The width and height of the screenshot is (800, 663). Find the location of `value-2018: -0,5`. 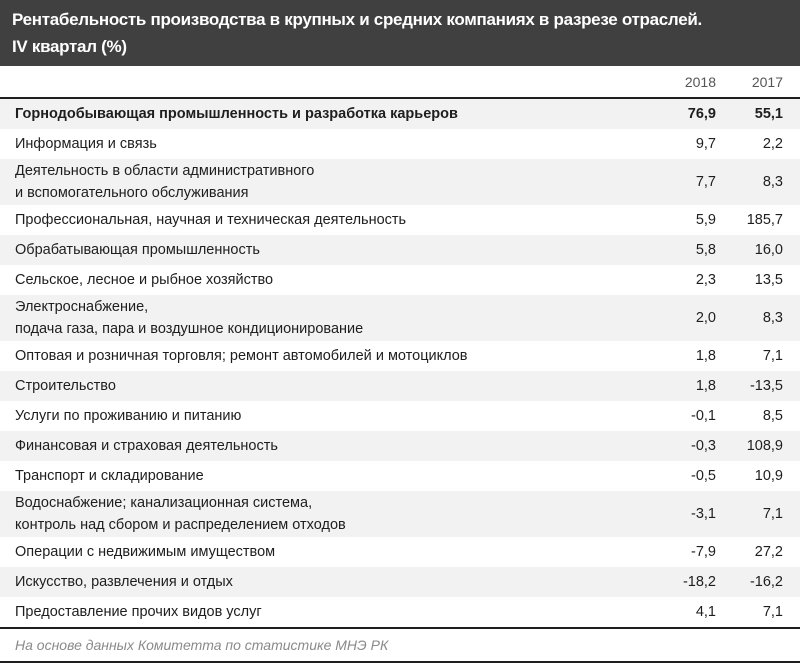

value-2018: -0,5 is located at coordinates (703, 476).